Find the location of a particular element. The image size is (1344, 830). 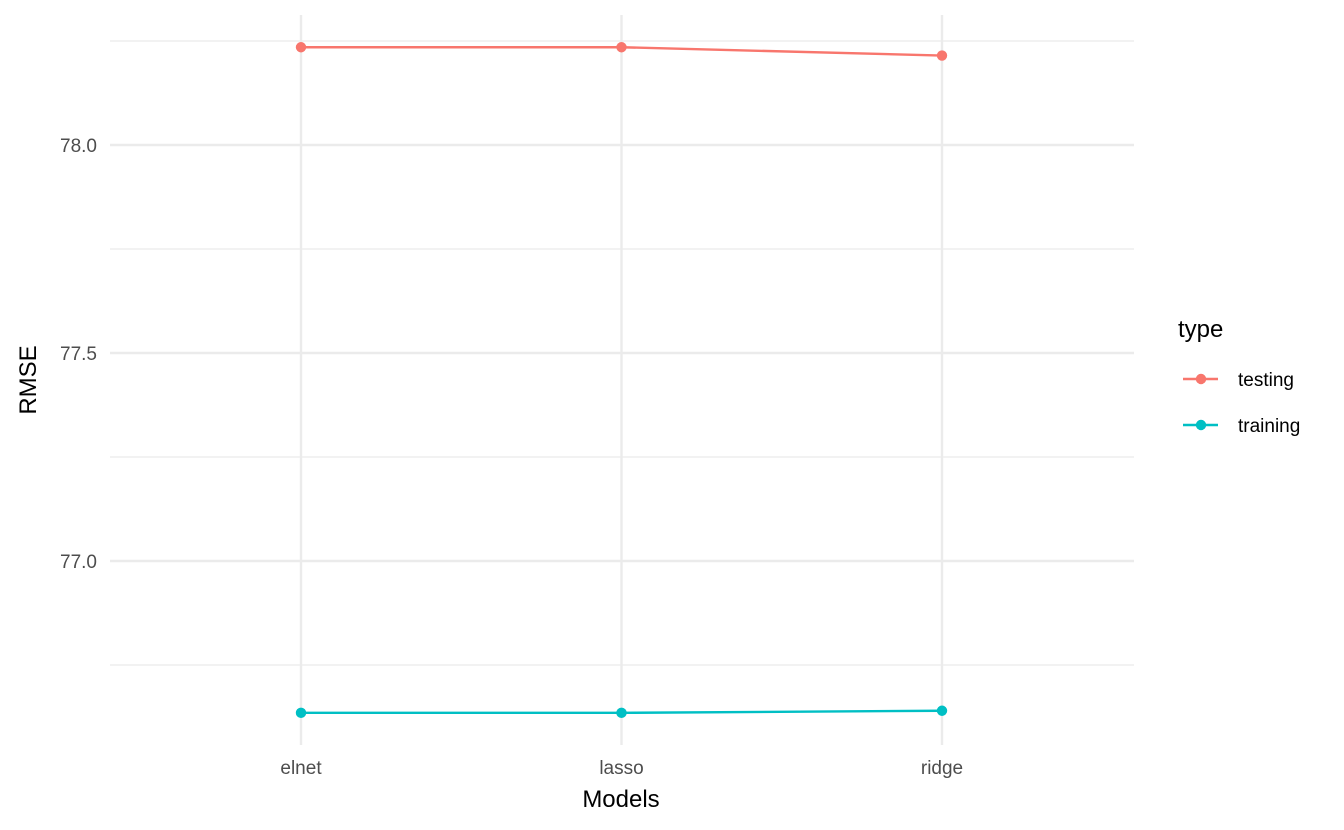

y-axis-ticks: 77.0 77.5 78.0 is located at coordinates (78, 354).